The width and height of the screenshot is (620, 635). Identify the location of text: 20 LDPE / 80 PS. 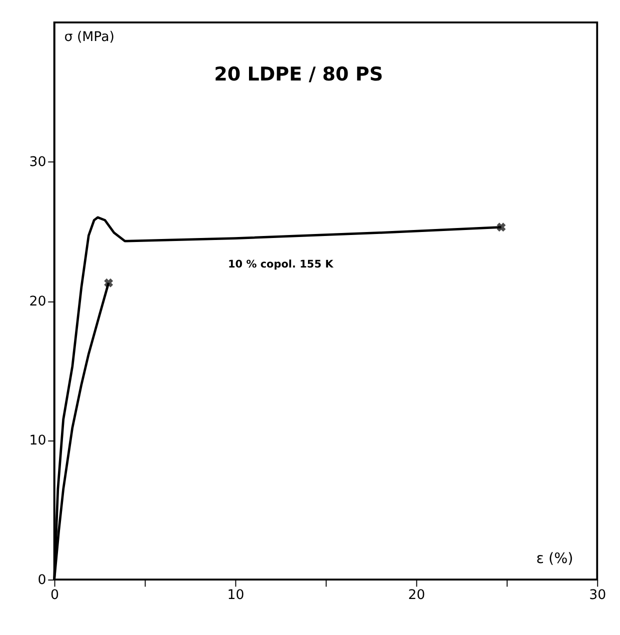
(299, 75).